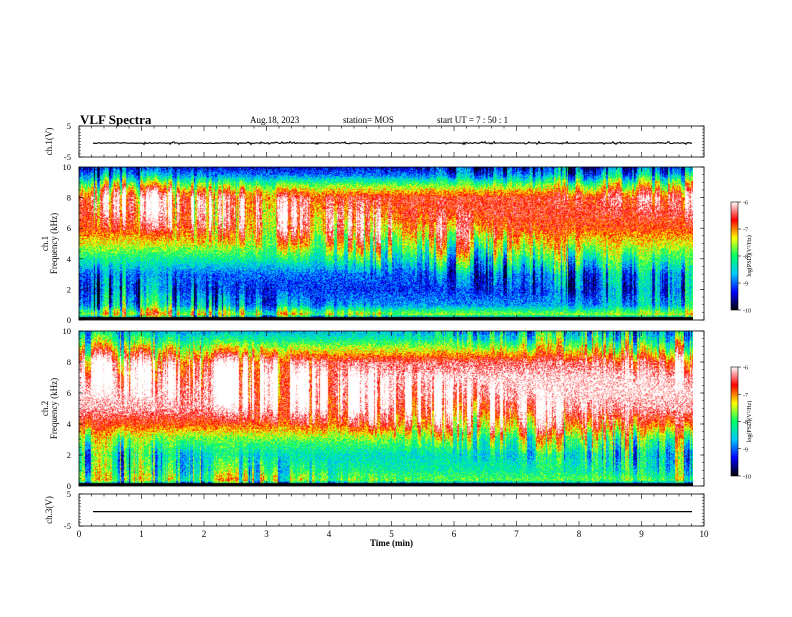 This screenshot has width=792, height=617. What do you see at coordinates (45, 408) in the screenshot?
I see `channel-label: ch.2` at bounding box center [45, 408].